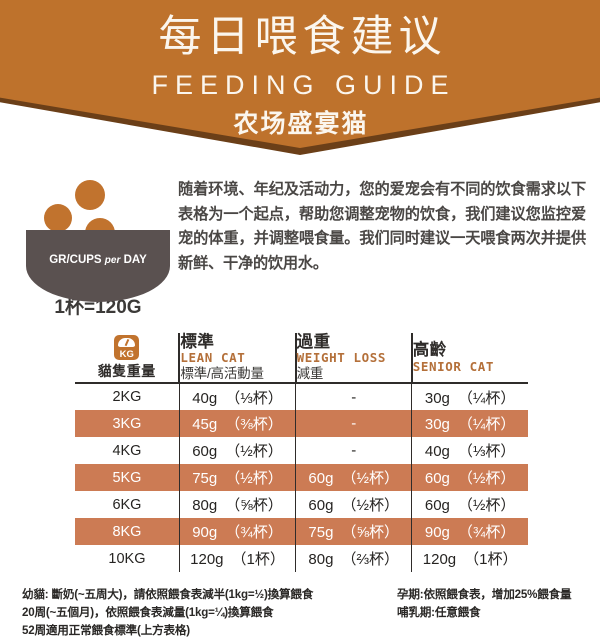  What do you see at coordinates (491, 560) in the screenshot?
I see `cell-senior-cups: （1杯）` at bounding box center [491, 560].